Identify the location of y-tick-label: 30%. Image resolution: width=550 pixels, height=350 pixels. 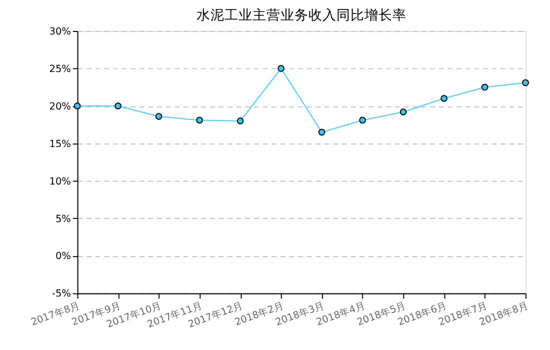
(60, 32).